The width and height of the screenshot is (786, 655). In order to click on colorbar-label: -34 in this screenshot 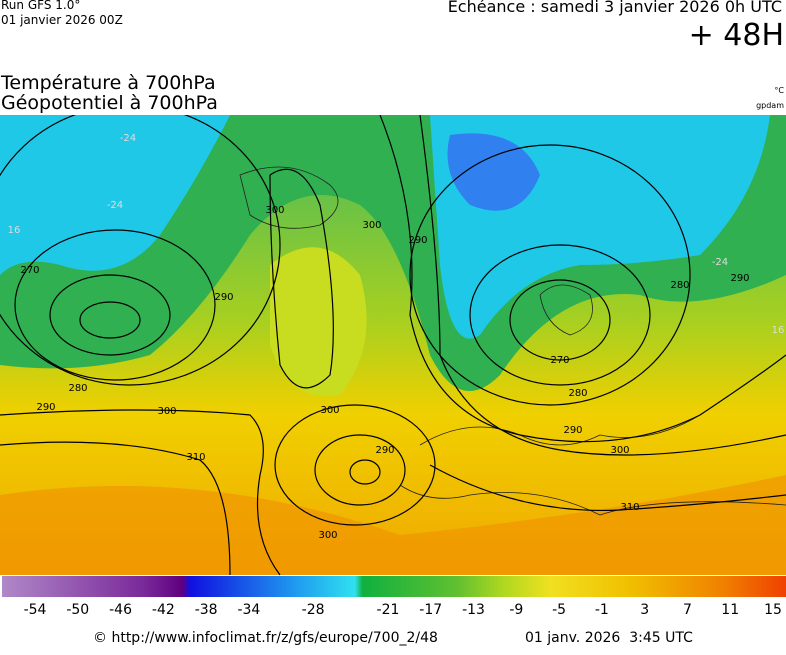, I will do `click(248, 610)`.